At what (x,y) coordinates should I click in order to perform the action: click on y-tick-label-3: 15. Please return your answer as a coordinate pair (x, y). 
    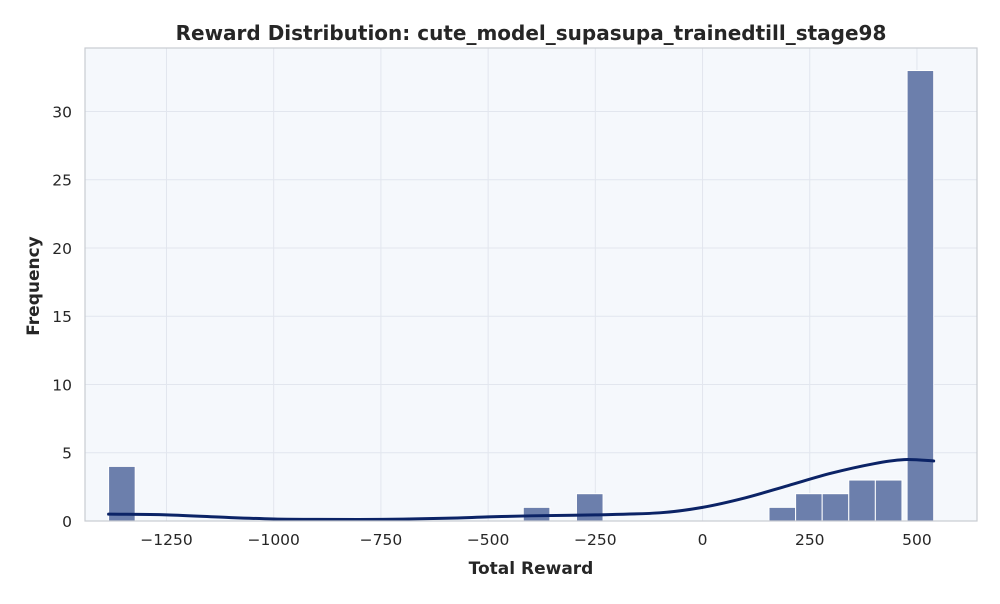
    Looking at the image, I should click on (62, 317).